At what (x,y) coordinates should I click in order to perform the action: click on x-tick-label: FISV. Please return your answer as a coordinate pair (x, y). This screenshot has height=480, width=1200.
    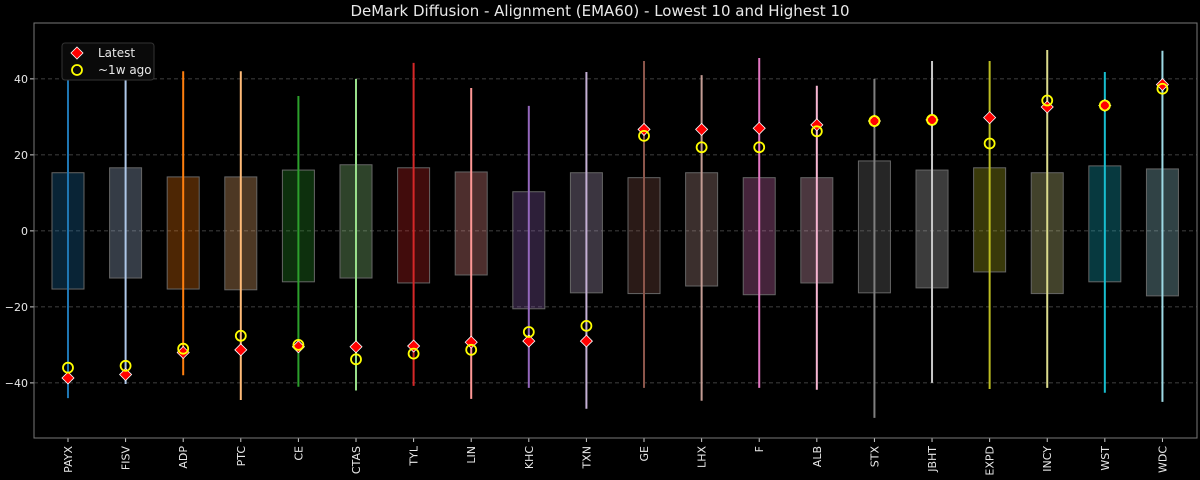
    Looking at the image, I should click on (126, 458).